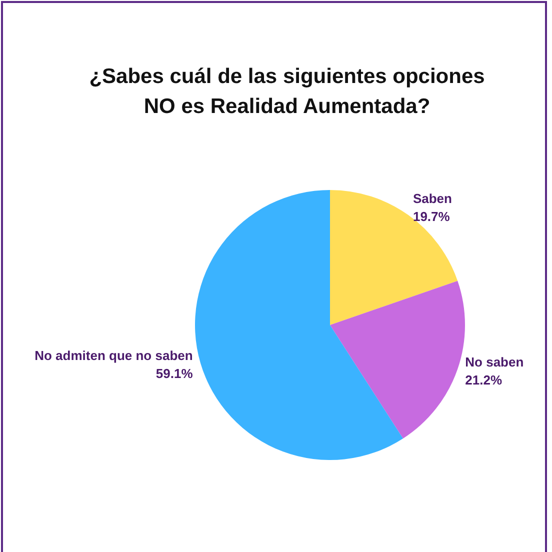  I want to click on slice-label: Saben, so click(432, 198).